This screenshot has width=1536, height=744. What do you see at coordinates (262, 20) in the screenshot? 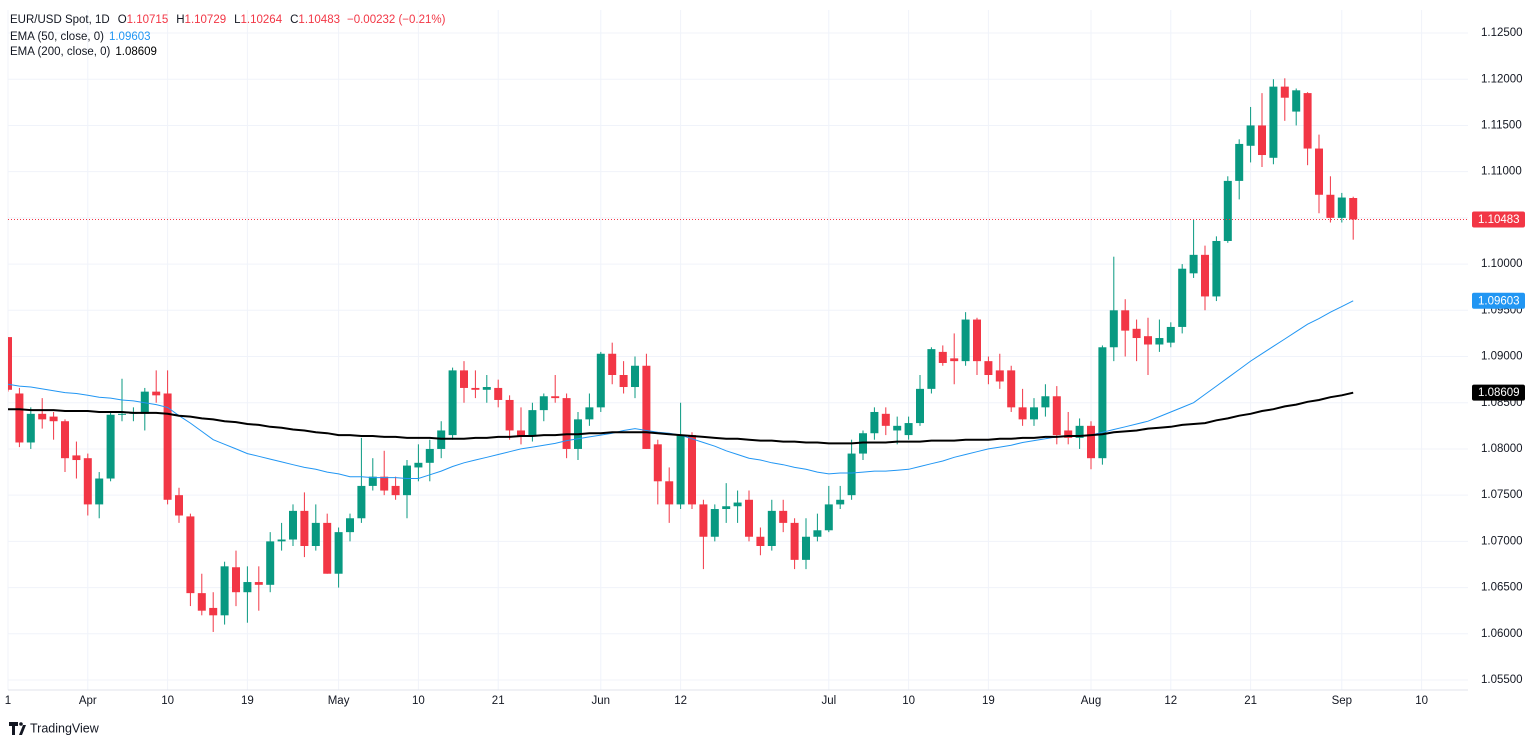
I see `ohlc-value: 1.10264` at bounding box center [262, 20].